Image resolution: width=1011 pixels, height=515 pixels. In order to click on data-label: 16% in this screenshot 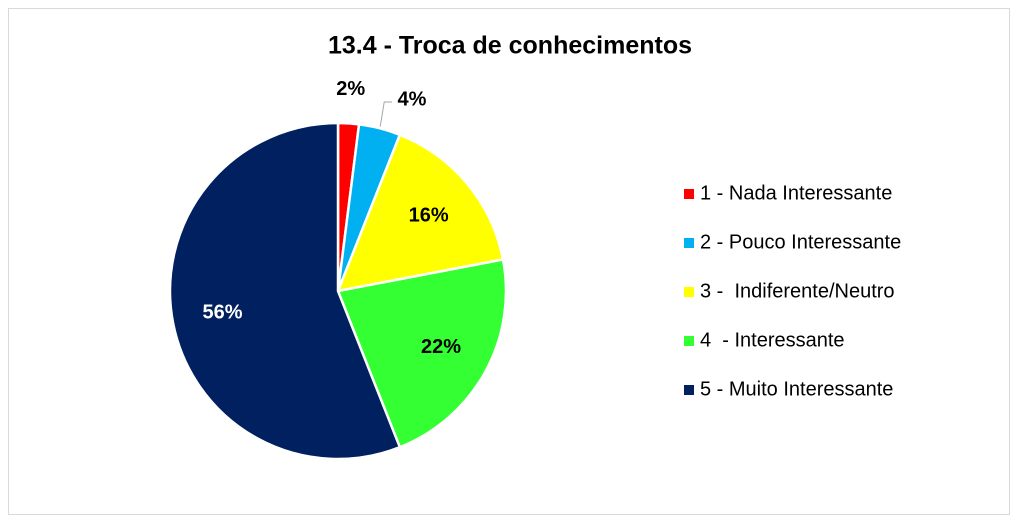, I will do `click(429, 215)`.